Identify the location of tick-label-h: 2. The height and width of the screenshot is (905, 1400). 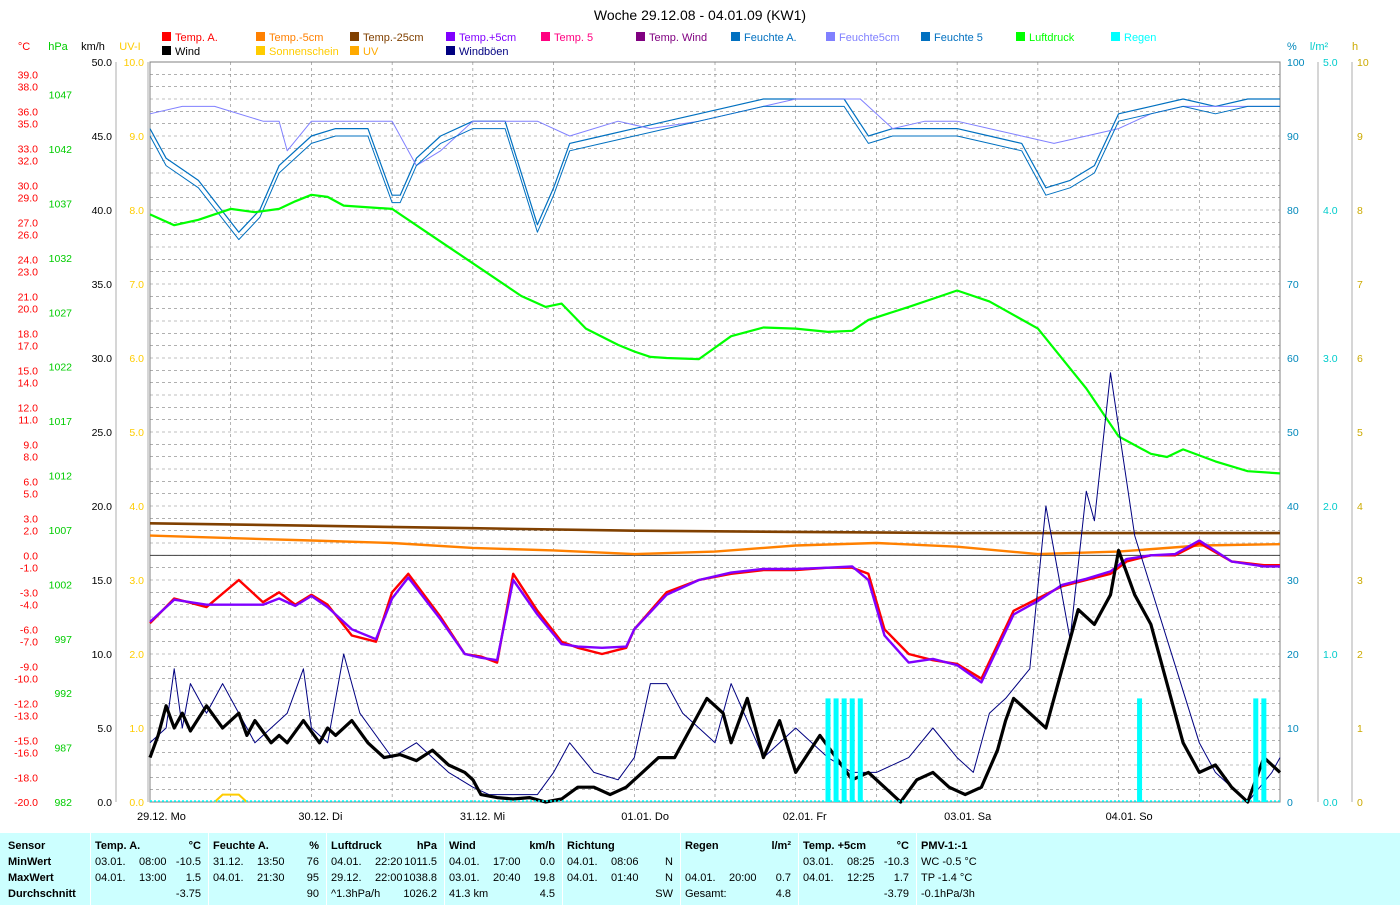
(1360, 655).